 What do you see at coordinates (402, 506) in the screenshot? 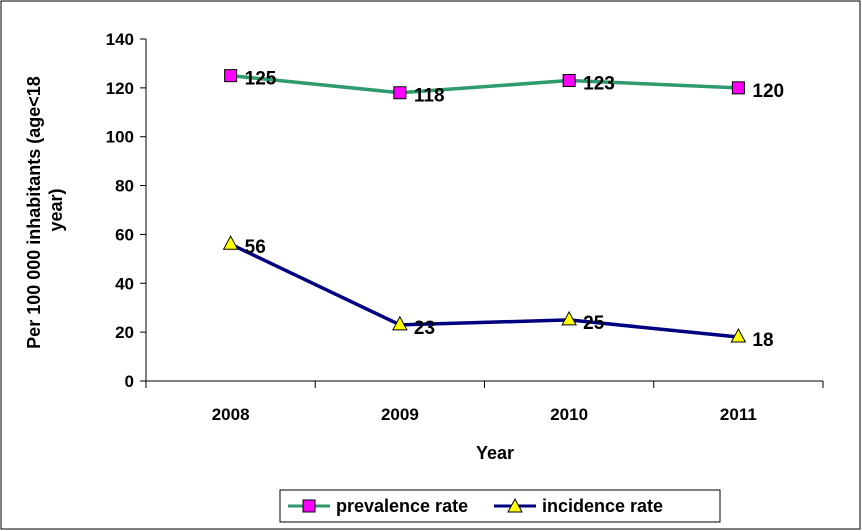
I see `legend-prevalence-label: prevalence rate` at bounding box center [402, 506].